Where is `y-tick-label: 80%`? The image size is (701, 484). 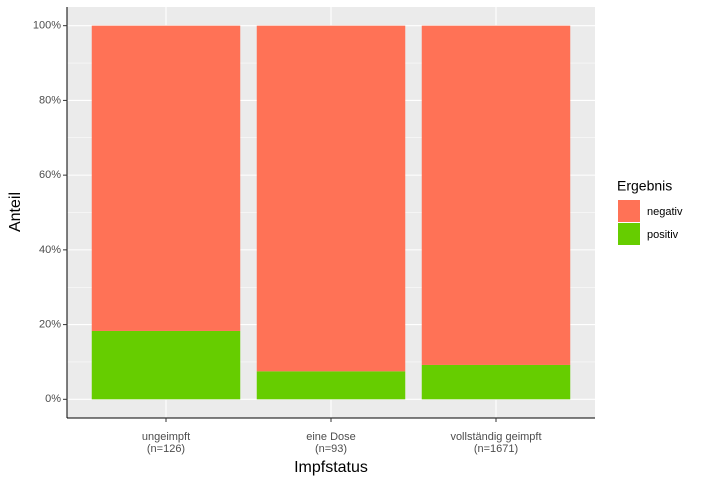
y-tick-label: 80% is located at coordinates (50, 100).